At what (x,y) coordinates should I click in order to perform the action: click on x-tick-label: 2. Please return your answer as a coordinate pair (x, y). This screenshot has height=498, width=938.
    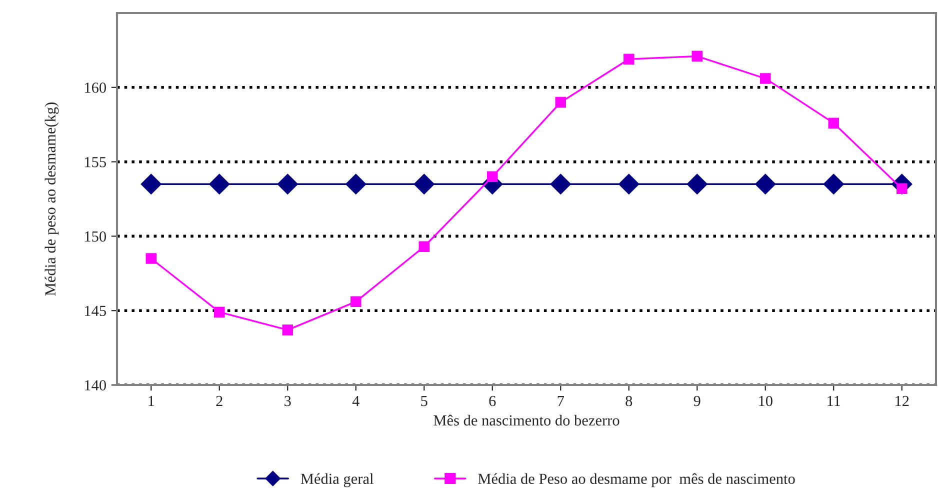
    Looking at the image, I should click on (219, 401).